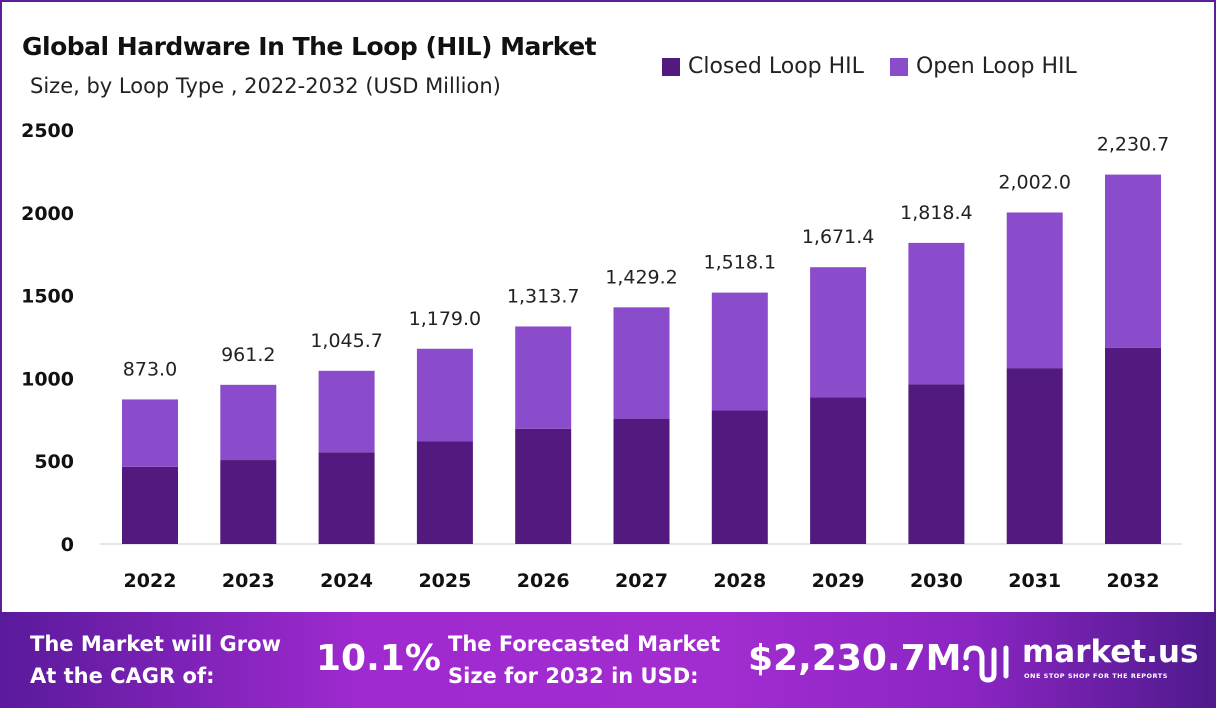 This screenshot has width=1216, height=724. Describe the element at coordinates (444, 395) in the screenshot. I see `bar-open-2025` at that location.